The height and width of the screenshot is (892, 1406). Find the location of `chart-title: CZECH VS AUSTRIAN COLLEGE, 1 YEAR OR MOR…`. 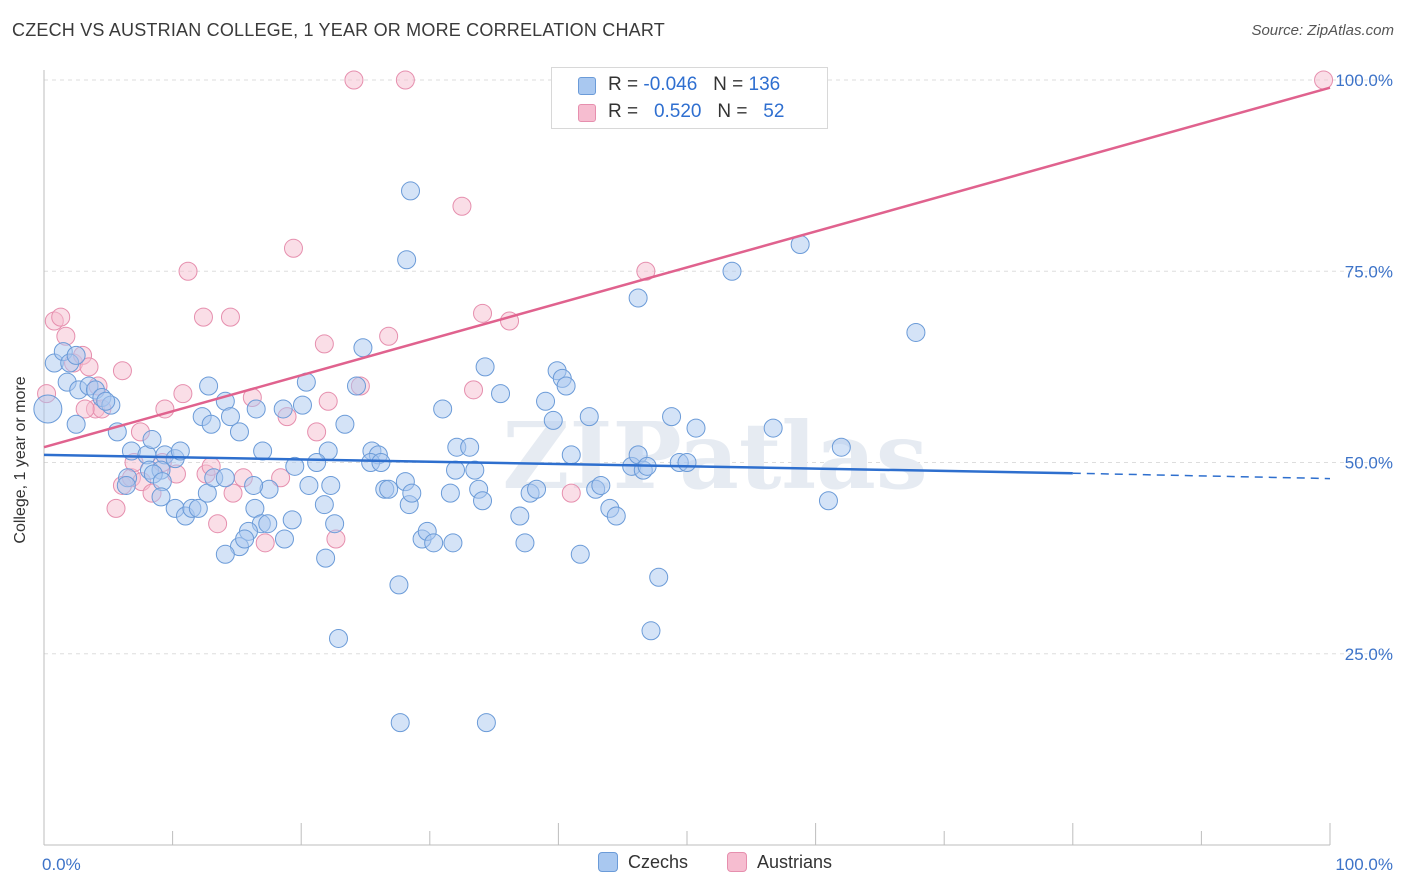

chart-title: CZECH VS AUSTRIAN COLLEGE, 1 YEAR OR MOR… is located at coordinates (338, 30).